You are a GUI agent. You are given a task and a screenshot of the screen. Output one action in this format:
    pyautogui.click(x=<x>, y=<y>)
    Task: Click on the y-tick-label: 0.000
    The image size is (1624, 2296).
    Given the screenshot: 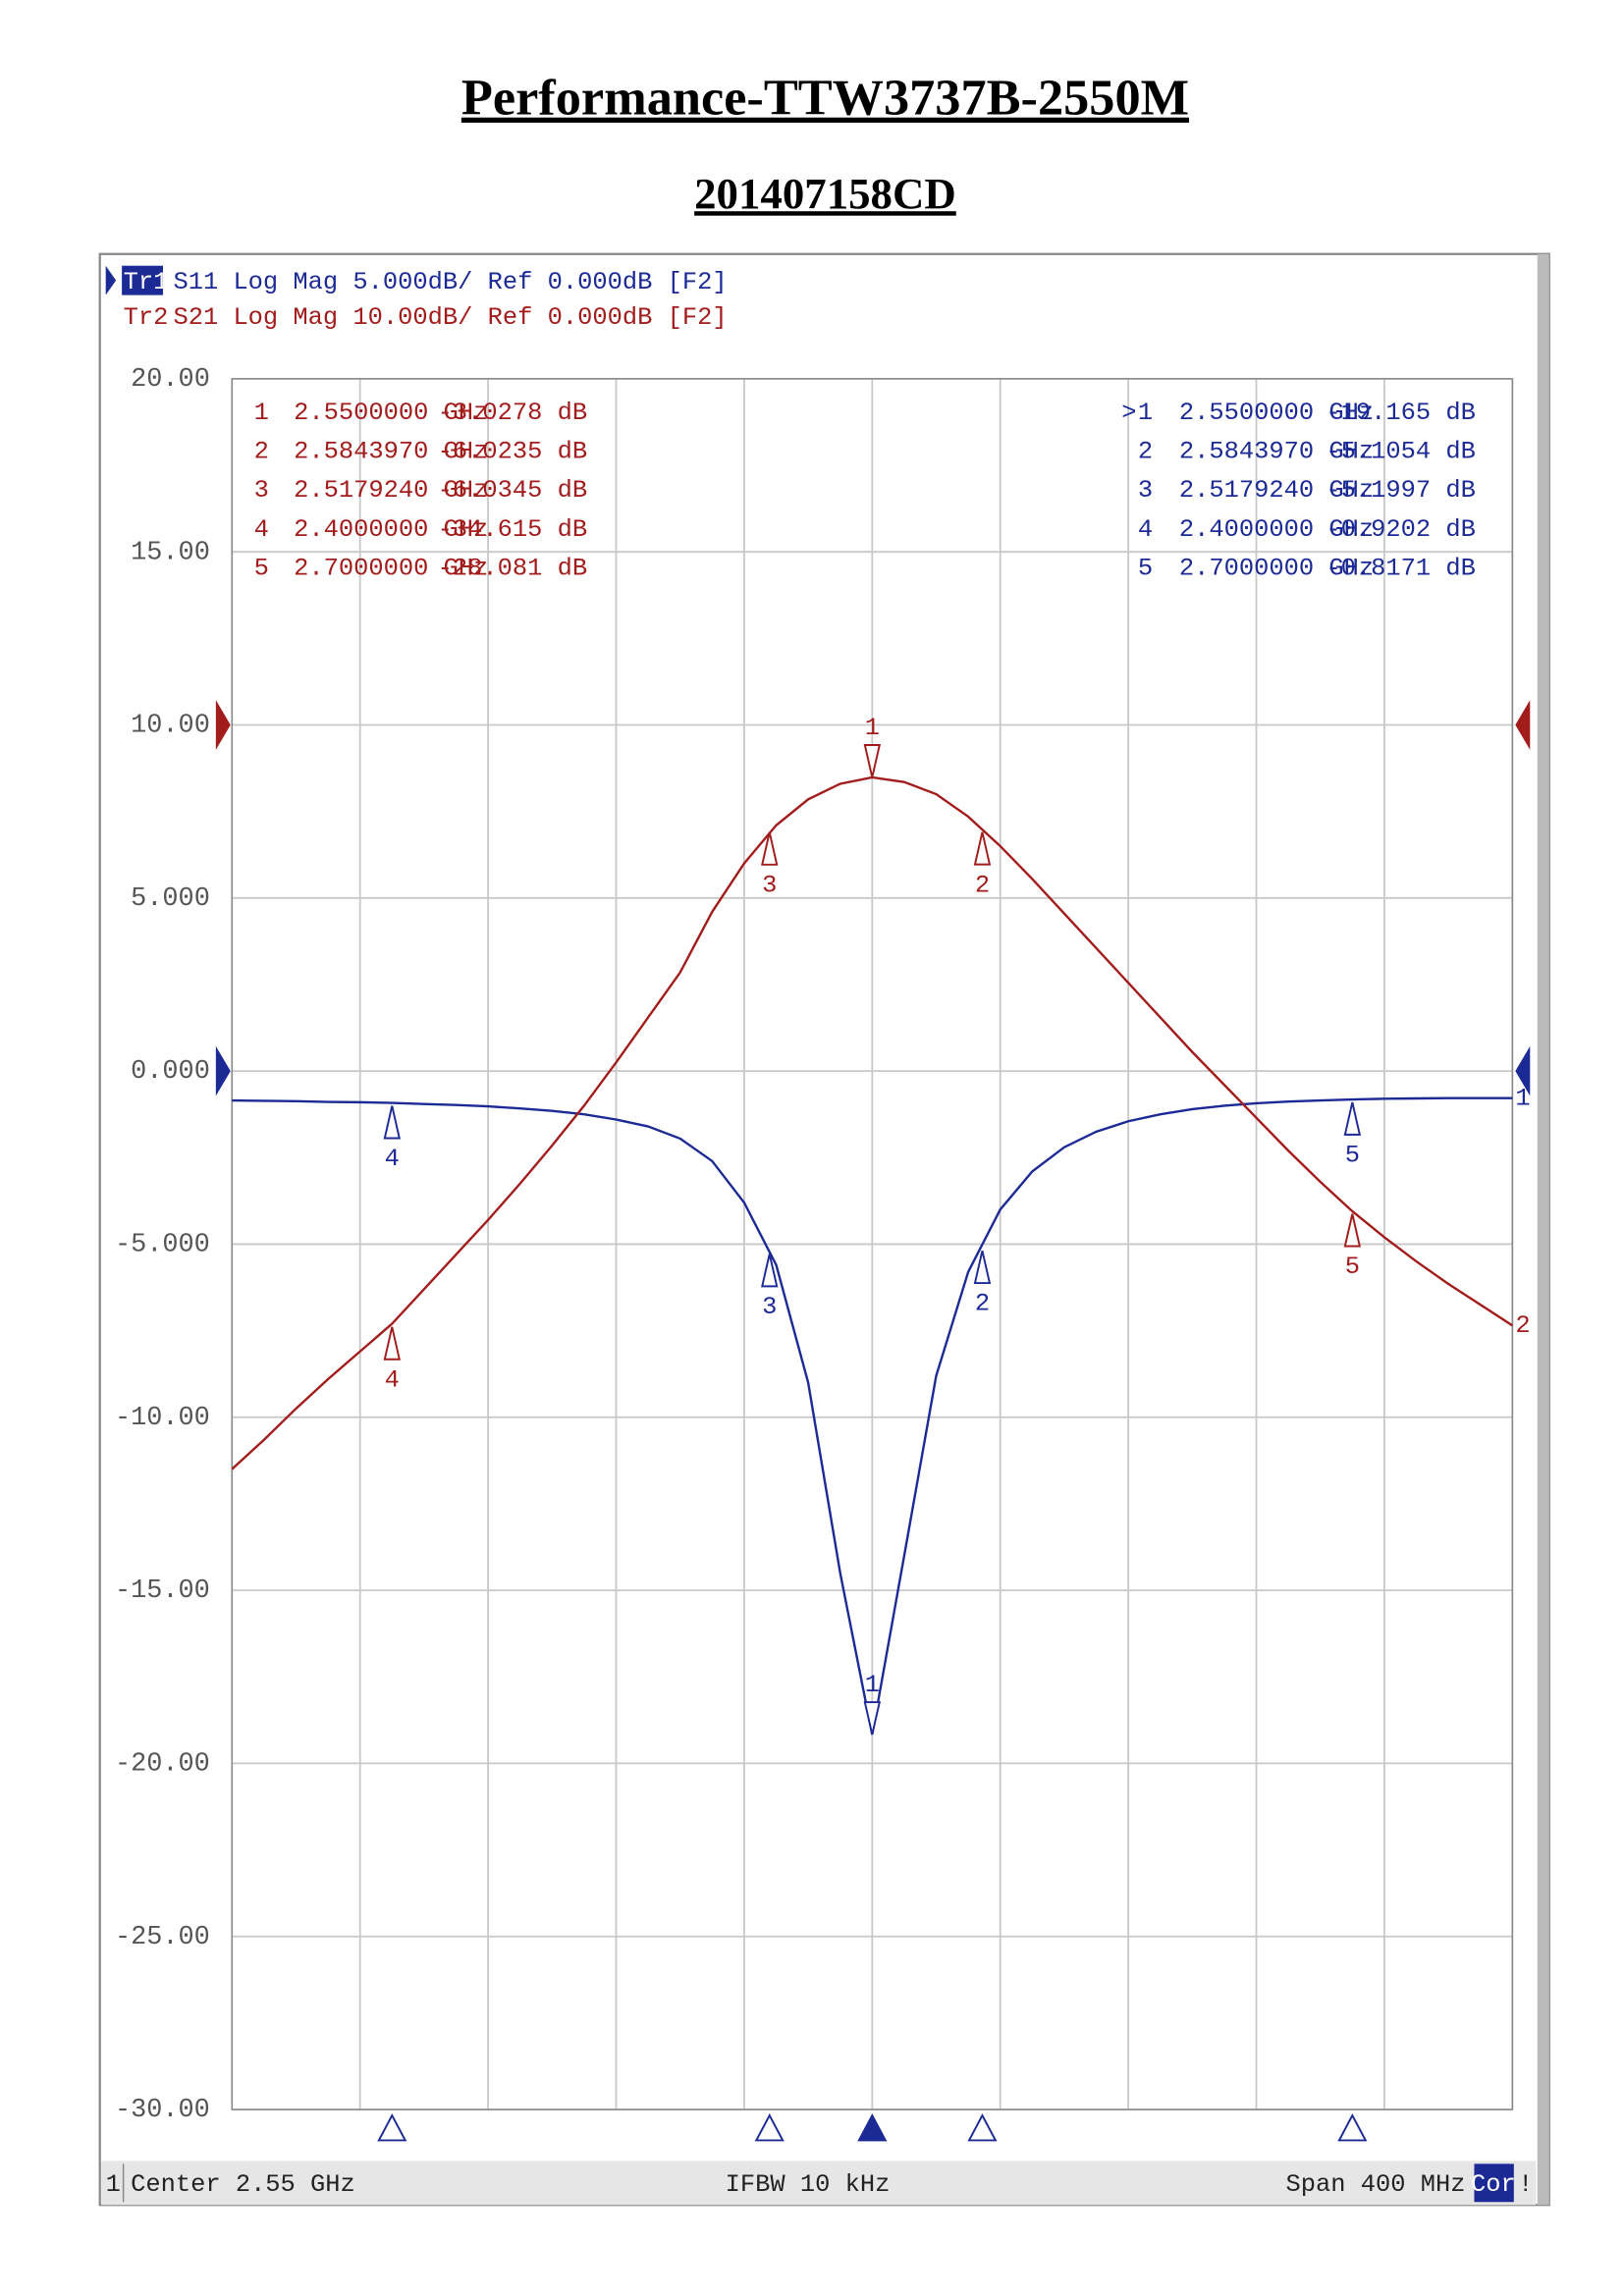 What is the action you would take?
    pyautogui.click(x=170, y=1072)
    